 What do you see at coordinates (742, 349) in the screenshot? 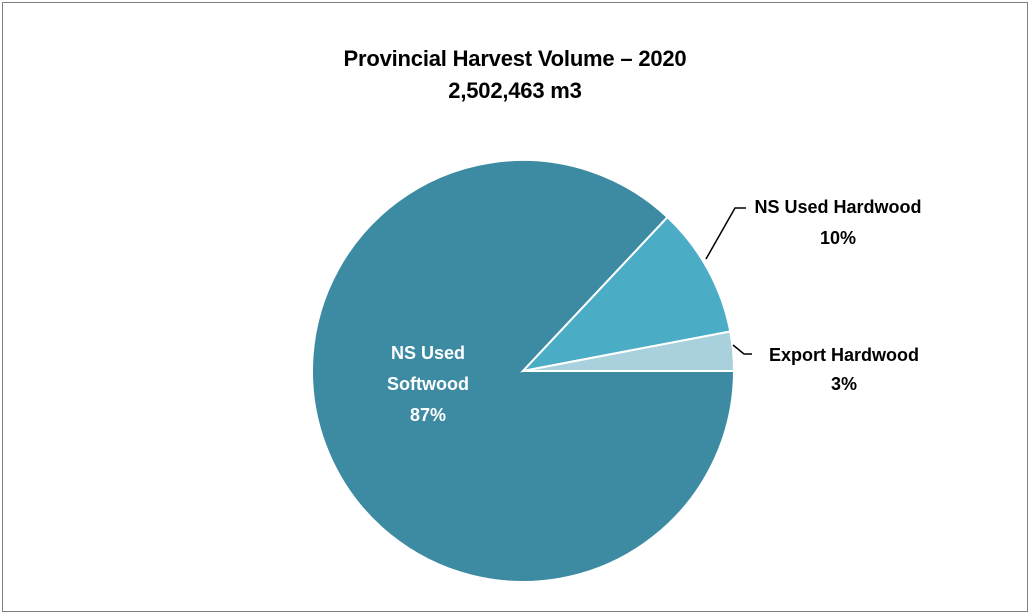
I see `leader-line-export-hardwood` at bounding box center [742, 349].